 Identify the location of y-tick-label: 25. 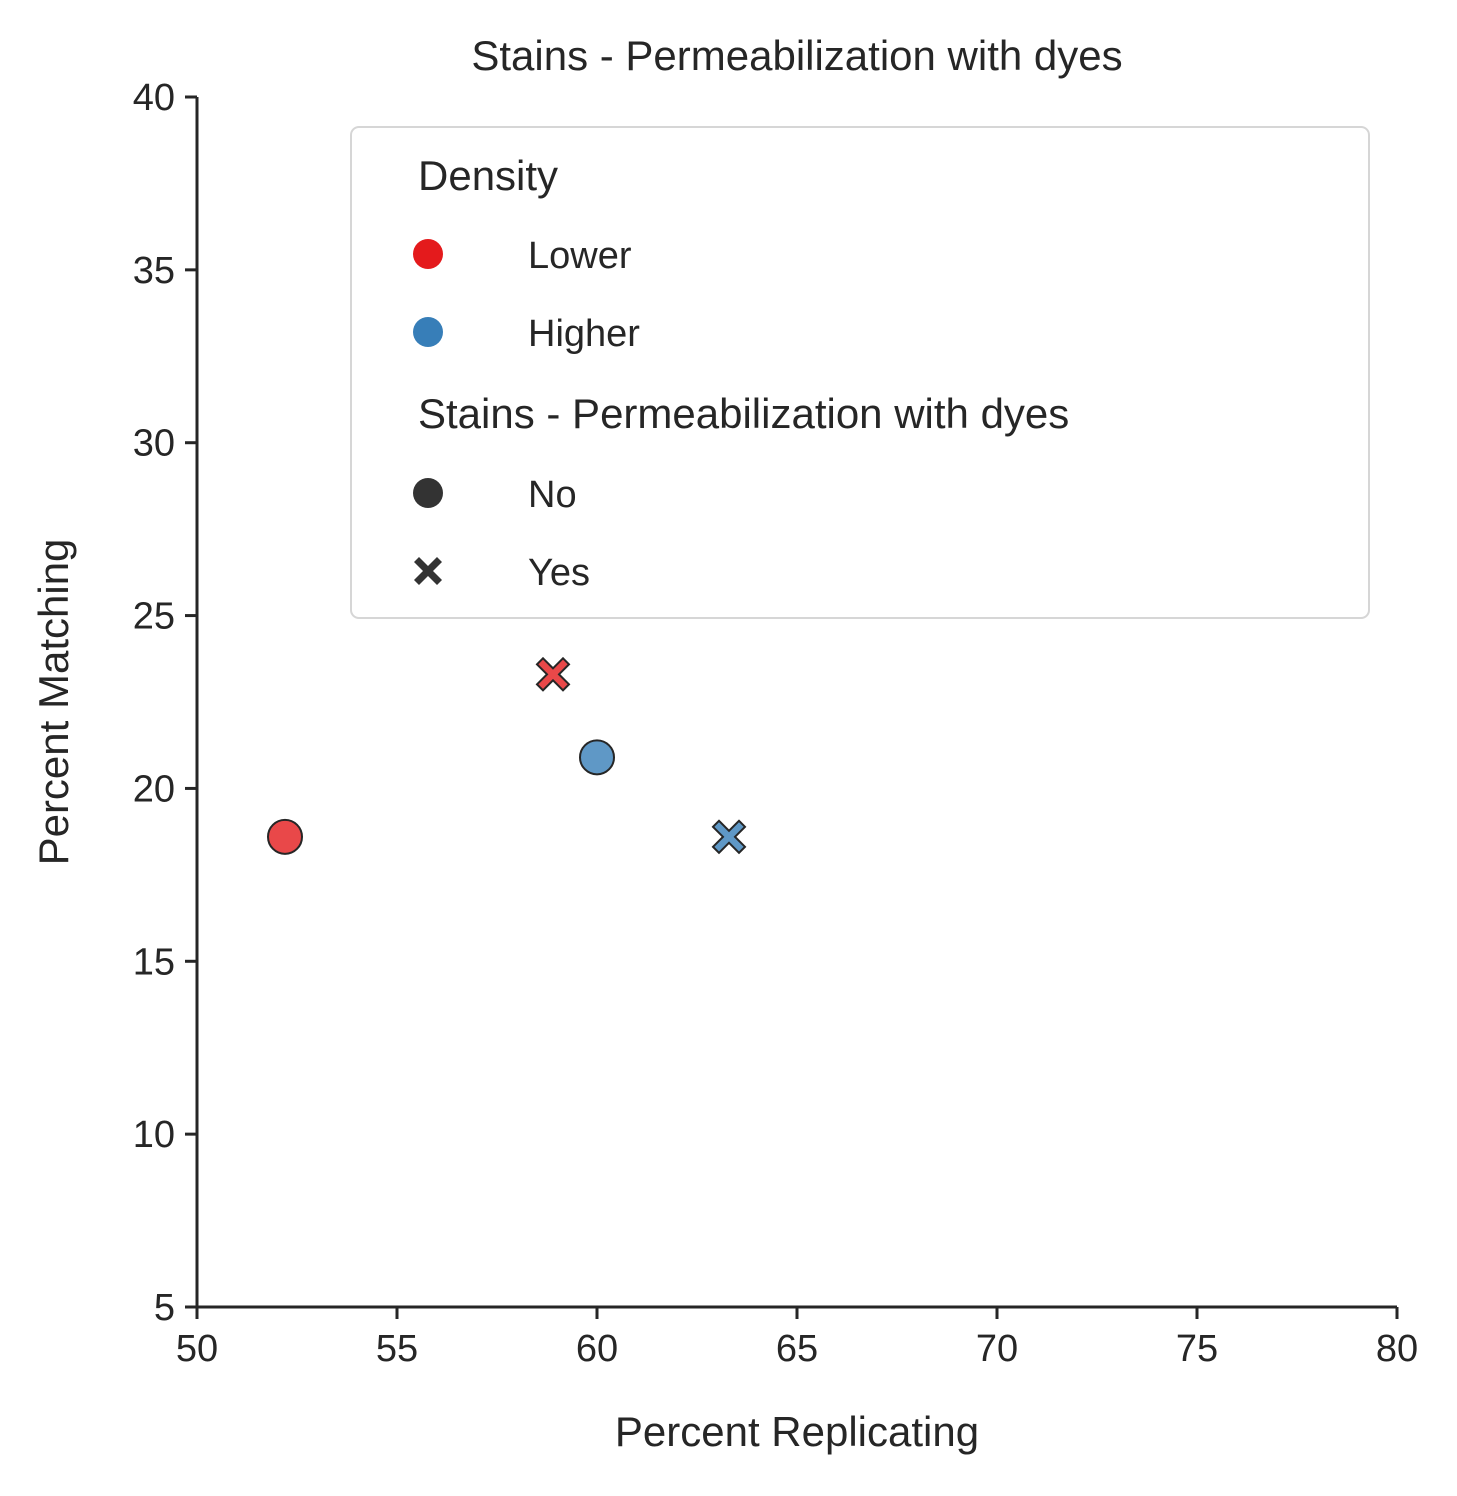
(154, 617).